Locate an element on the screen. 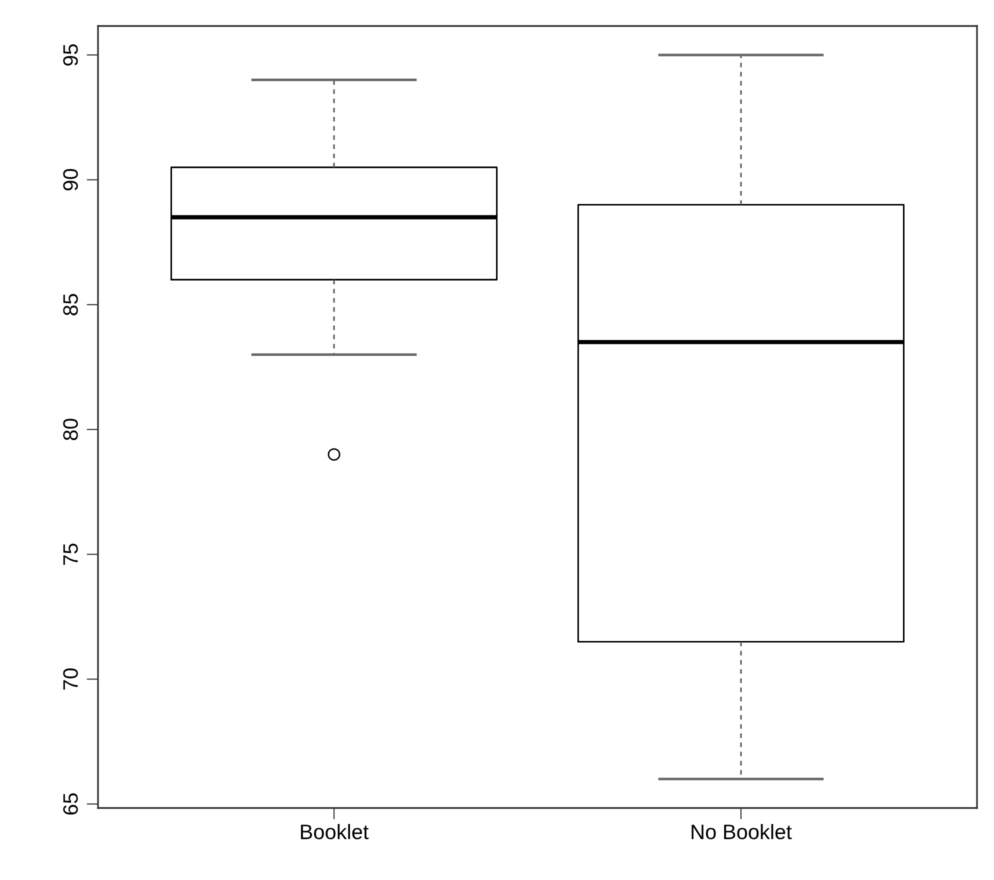  x-tick-label: No Booklet is located at coordinates (742, 832).